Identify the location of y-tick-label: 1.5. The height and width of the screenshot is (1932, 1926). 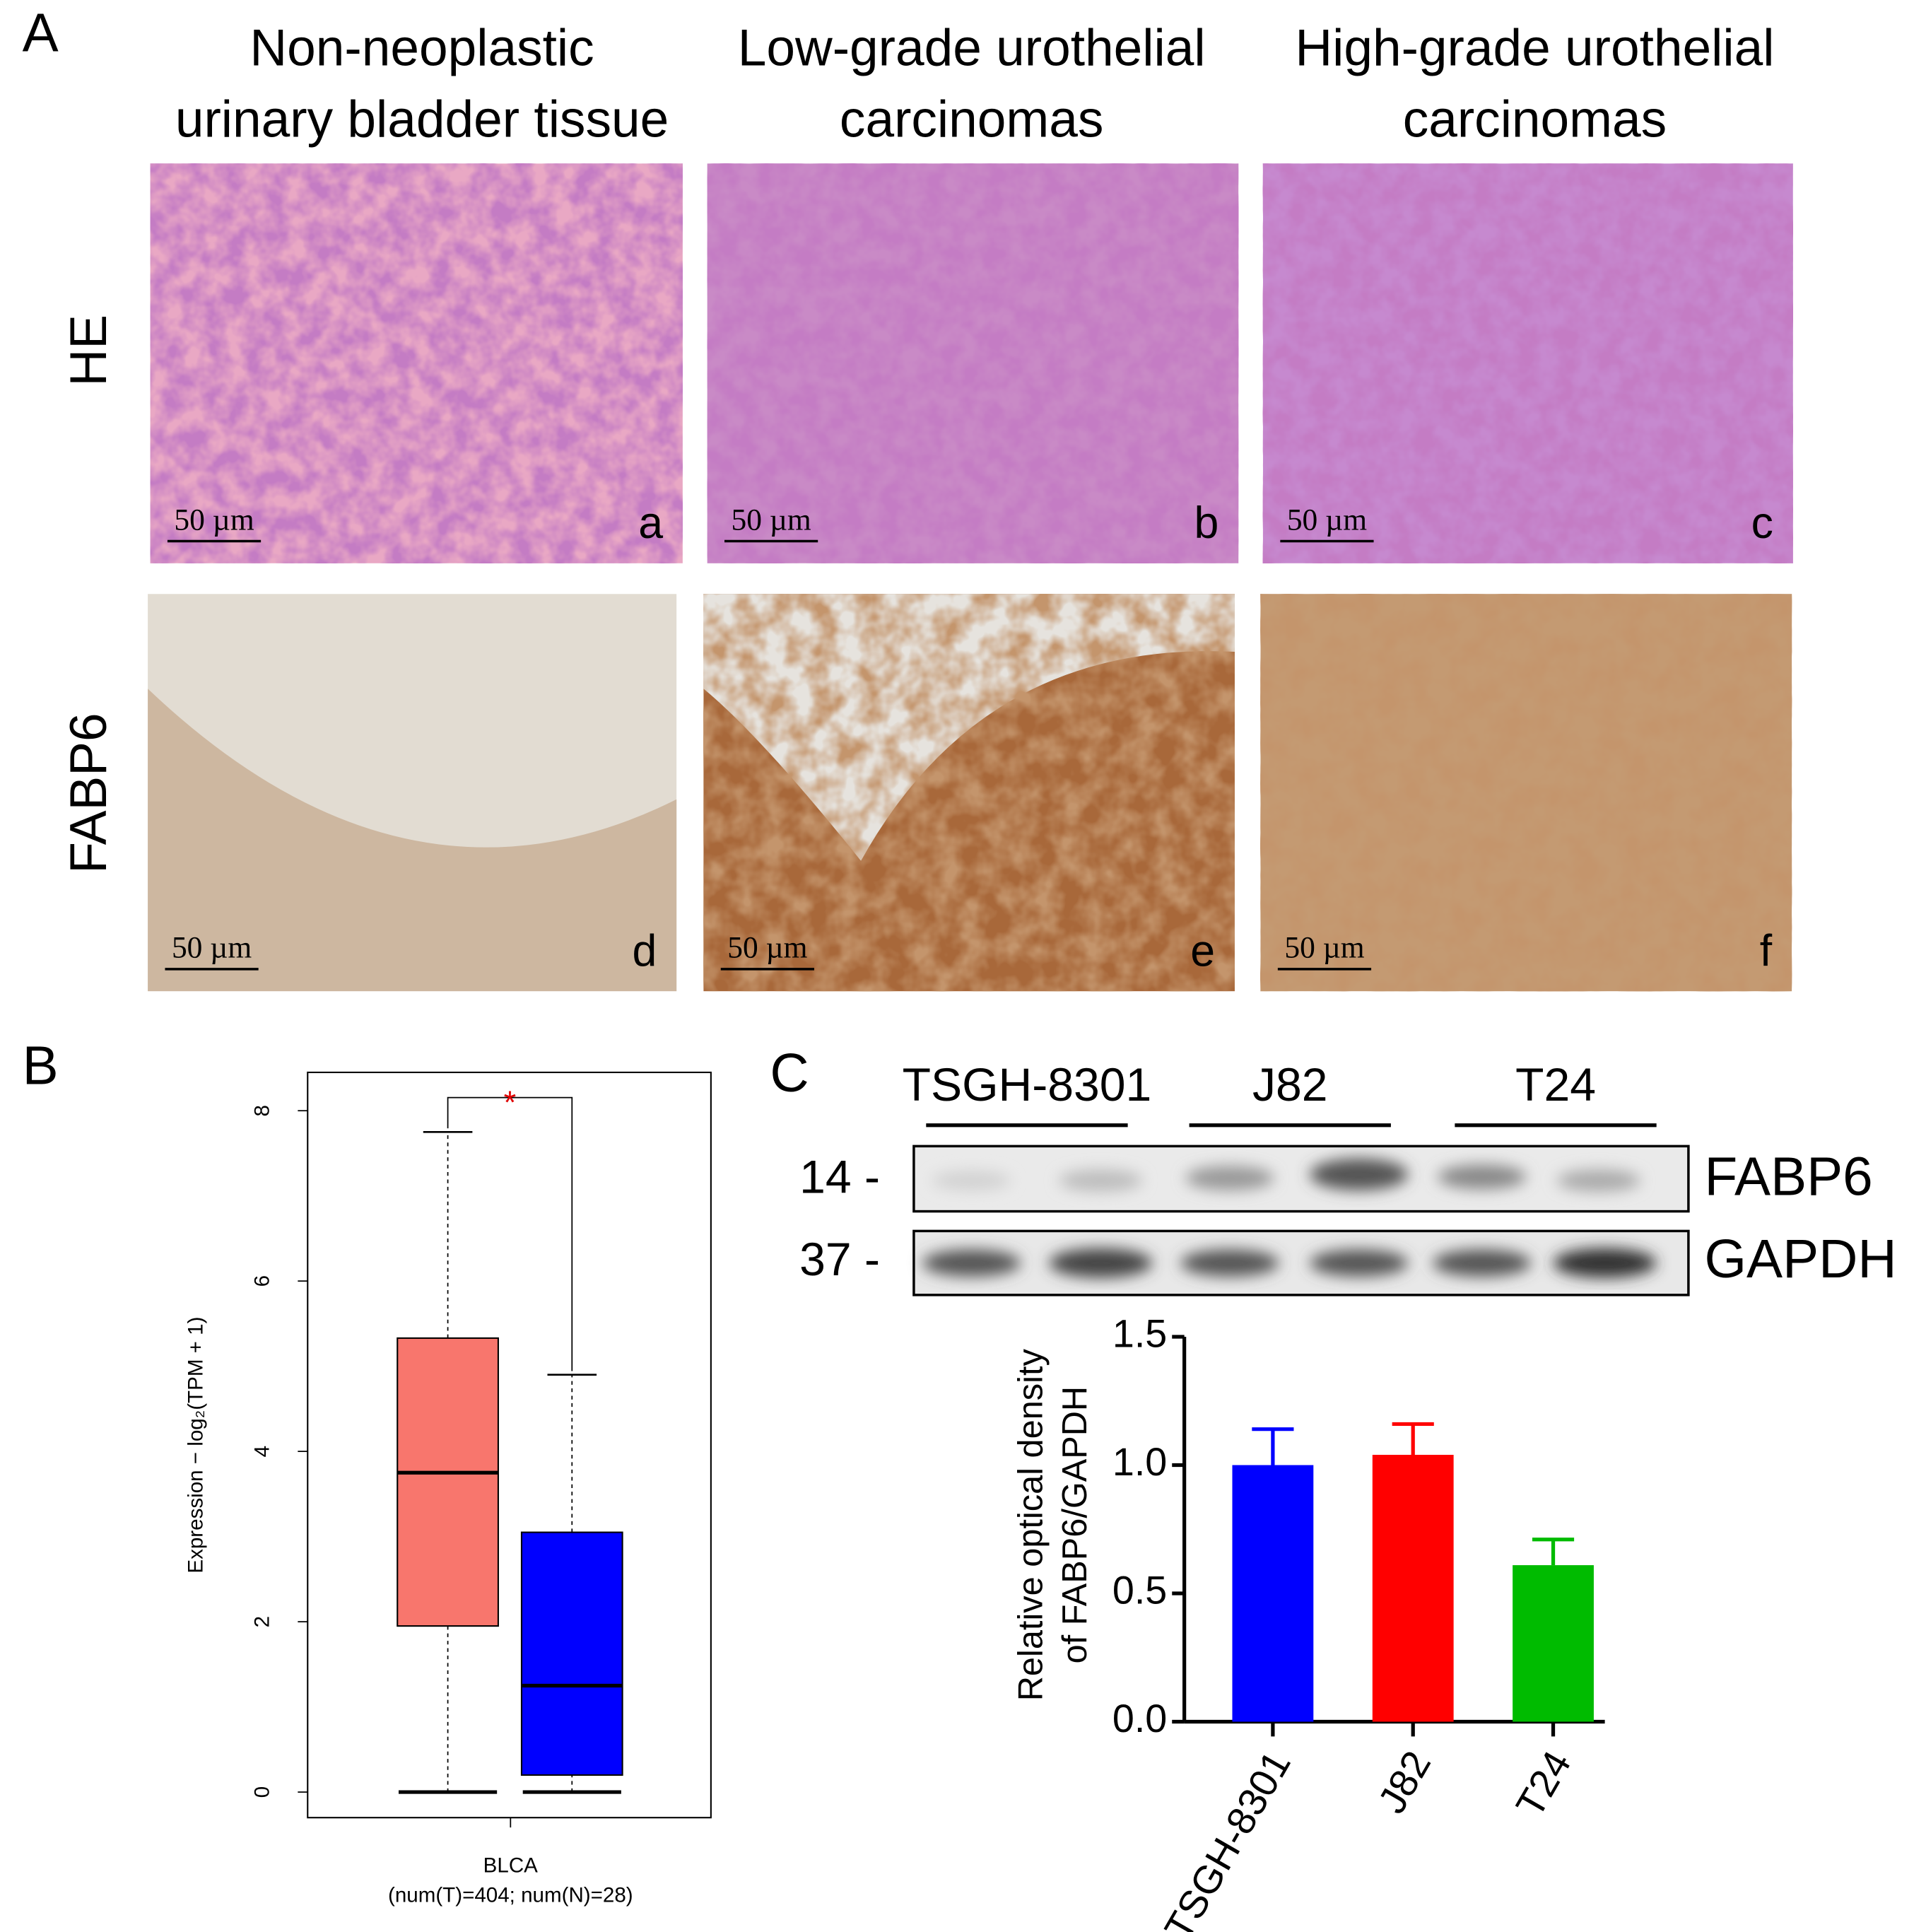
(1139, 1334).